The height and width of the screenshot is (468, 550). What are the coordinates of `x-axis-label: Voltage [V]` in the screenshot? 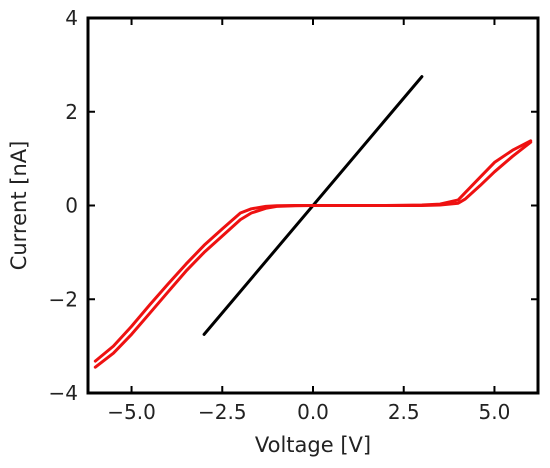 It's located at (313, 445).